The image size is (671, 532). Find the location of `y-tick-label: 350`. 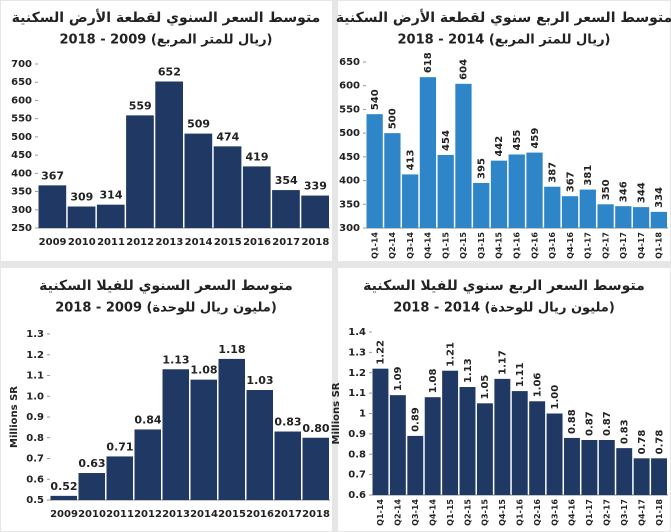

y-tick-label: 350 is located at coordinates (349, 204).